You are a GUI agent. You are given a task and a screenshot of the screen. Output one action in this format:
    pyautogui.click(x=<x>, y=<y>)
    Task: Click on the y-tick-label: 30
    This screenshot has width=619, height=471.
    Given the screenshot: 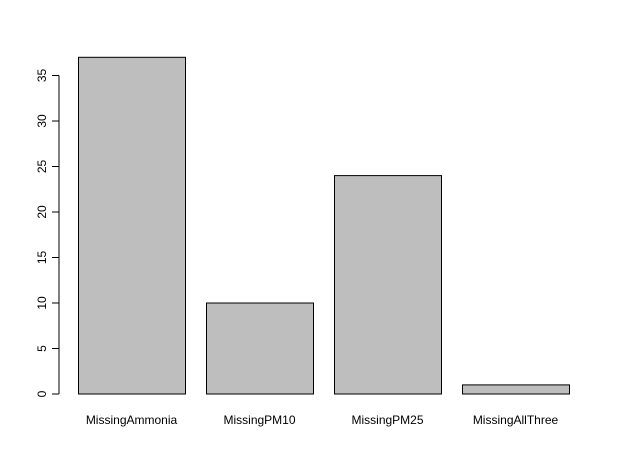 What is the action you would take?
    pyautogui.click(x=42, y=121)
    